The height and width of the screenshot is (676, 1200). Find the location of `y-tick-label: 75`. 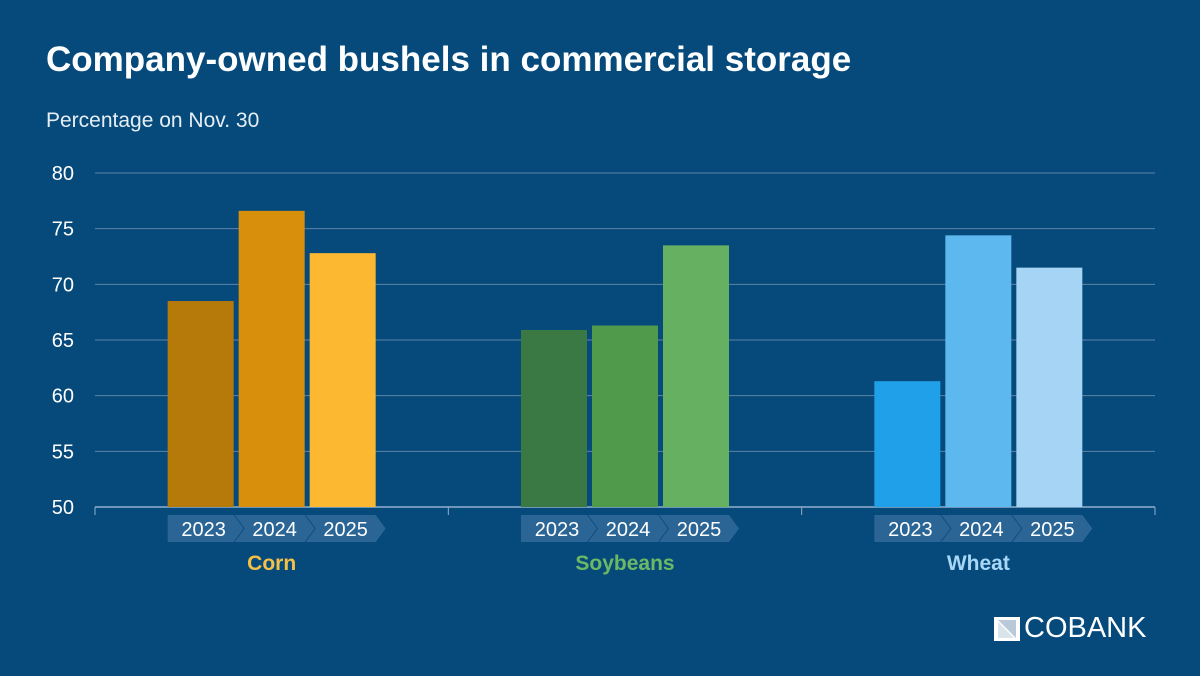

y-tick-label: 75 is located at coordinates (63, 230).